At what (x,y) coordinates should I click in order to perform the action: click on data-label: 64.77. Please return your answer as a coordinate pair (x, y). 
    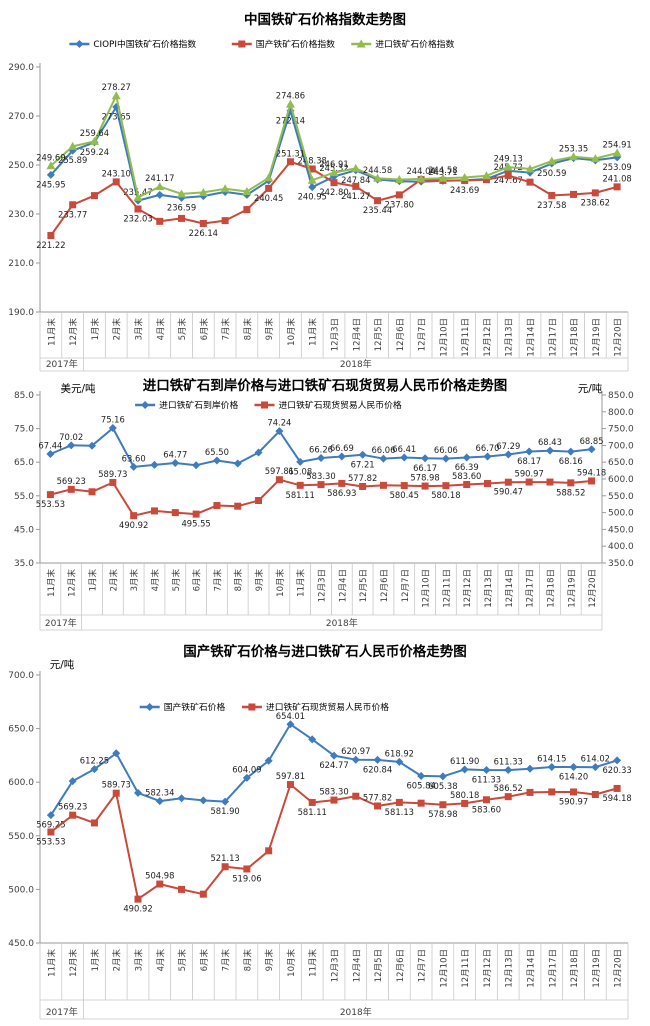
    Looking at the image, I should click on (175, 454).